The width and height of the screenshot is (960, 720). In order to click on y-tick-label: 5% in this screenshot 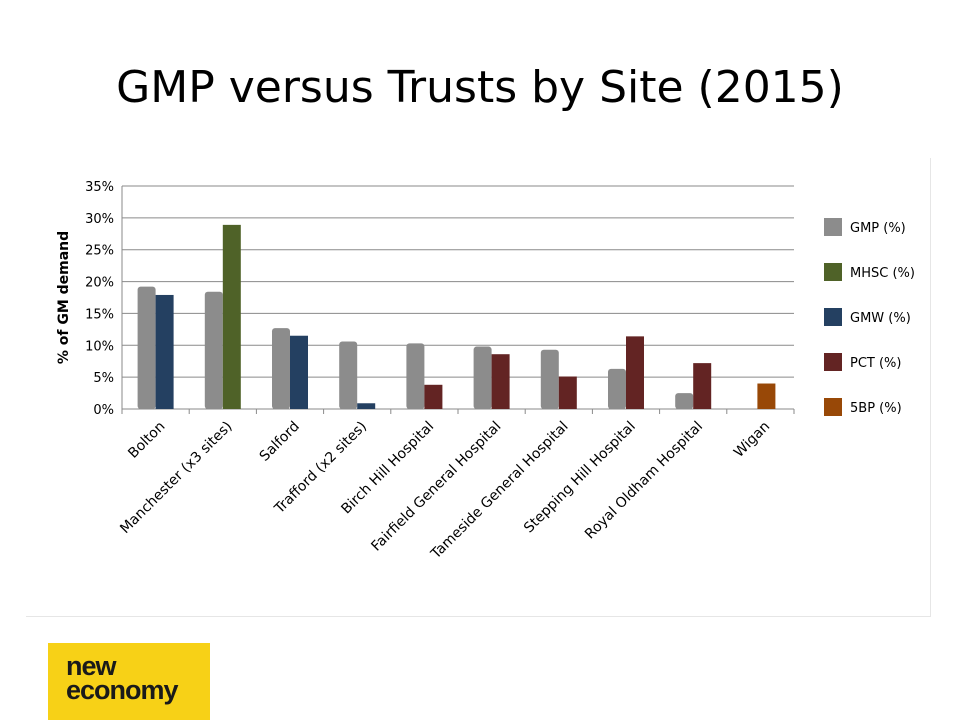, I will do `click(103, 378)`.